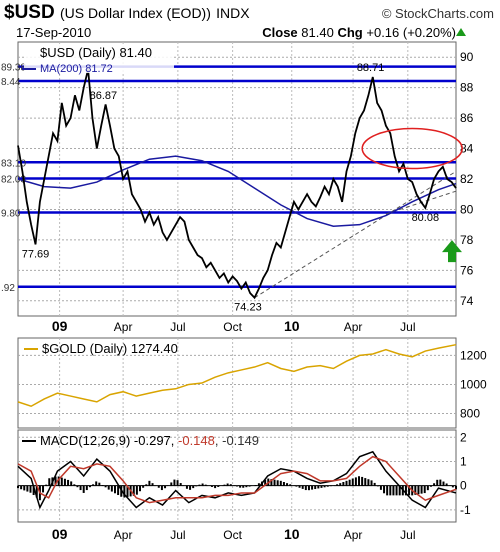 The height and width of the screenshot is (552, 500). I want to click on main-xtick-label: 10, so click(292, 326).